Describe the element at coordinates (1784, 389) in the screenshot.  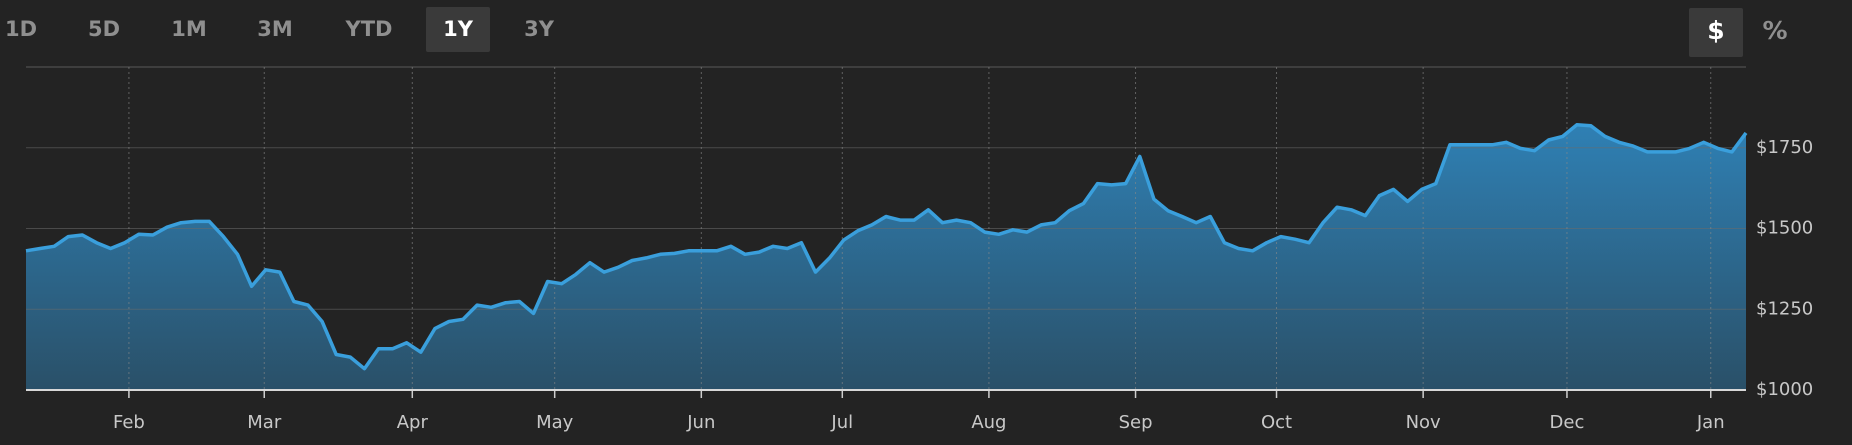
I see `y-tick-label: $1000` at that location.